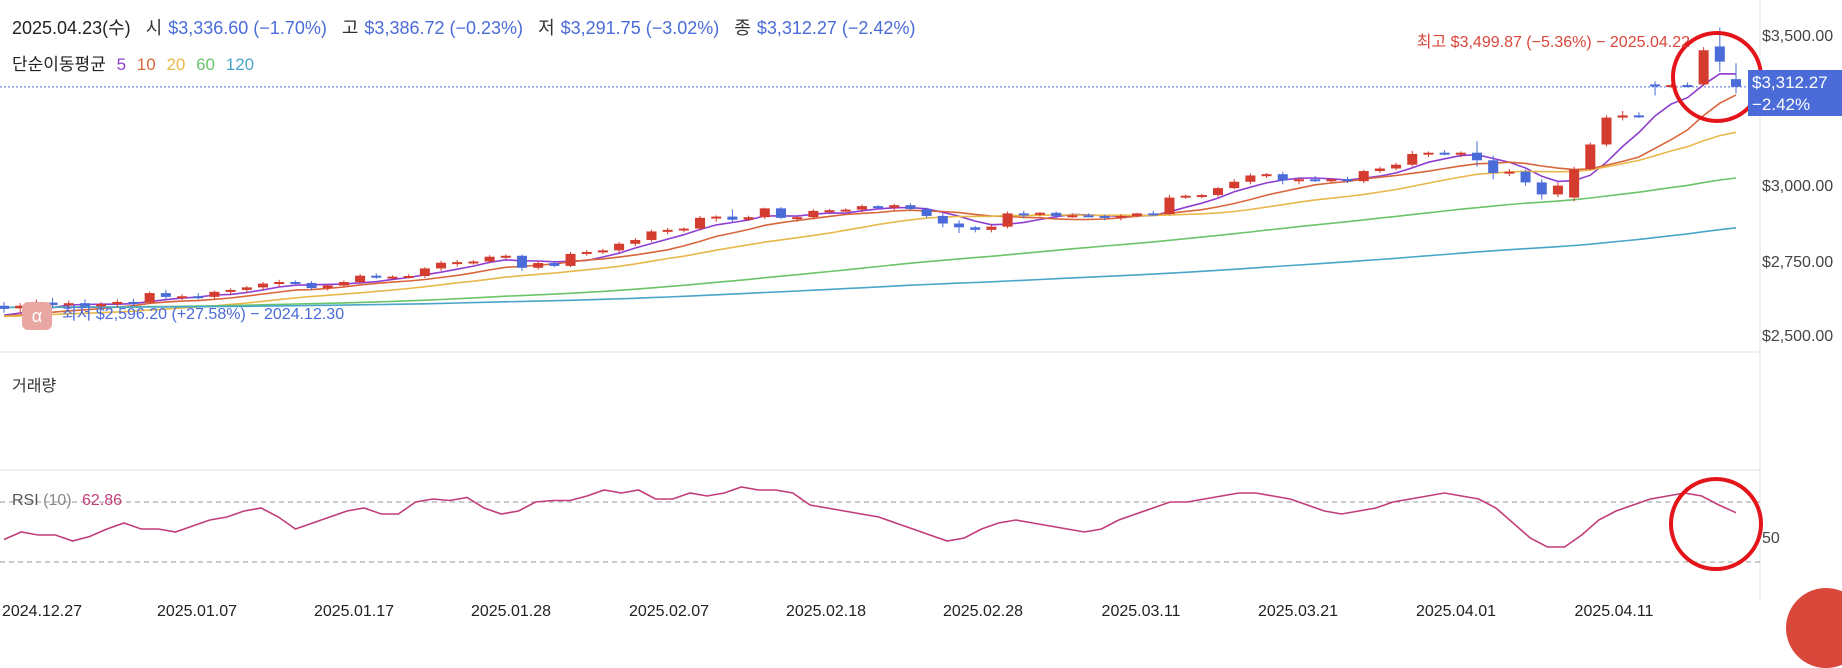 Image resolution: width=1842 pixels, height=668 pixels. I want to click on ma-legend: 단순이동평균 5 10 20 60 120, so click(136, 62).